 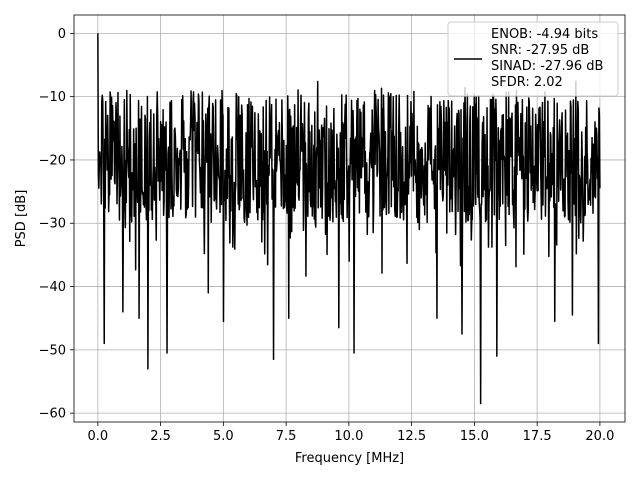 What do you see at coordinates (160, 436) in the screenshot?
I see `x-tick-label: 2.5` at bounding box center [160, 436].